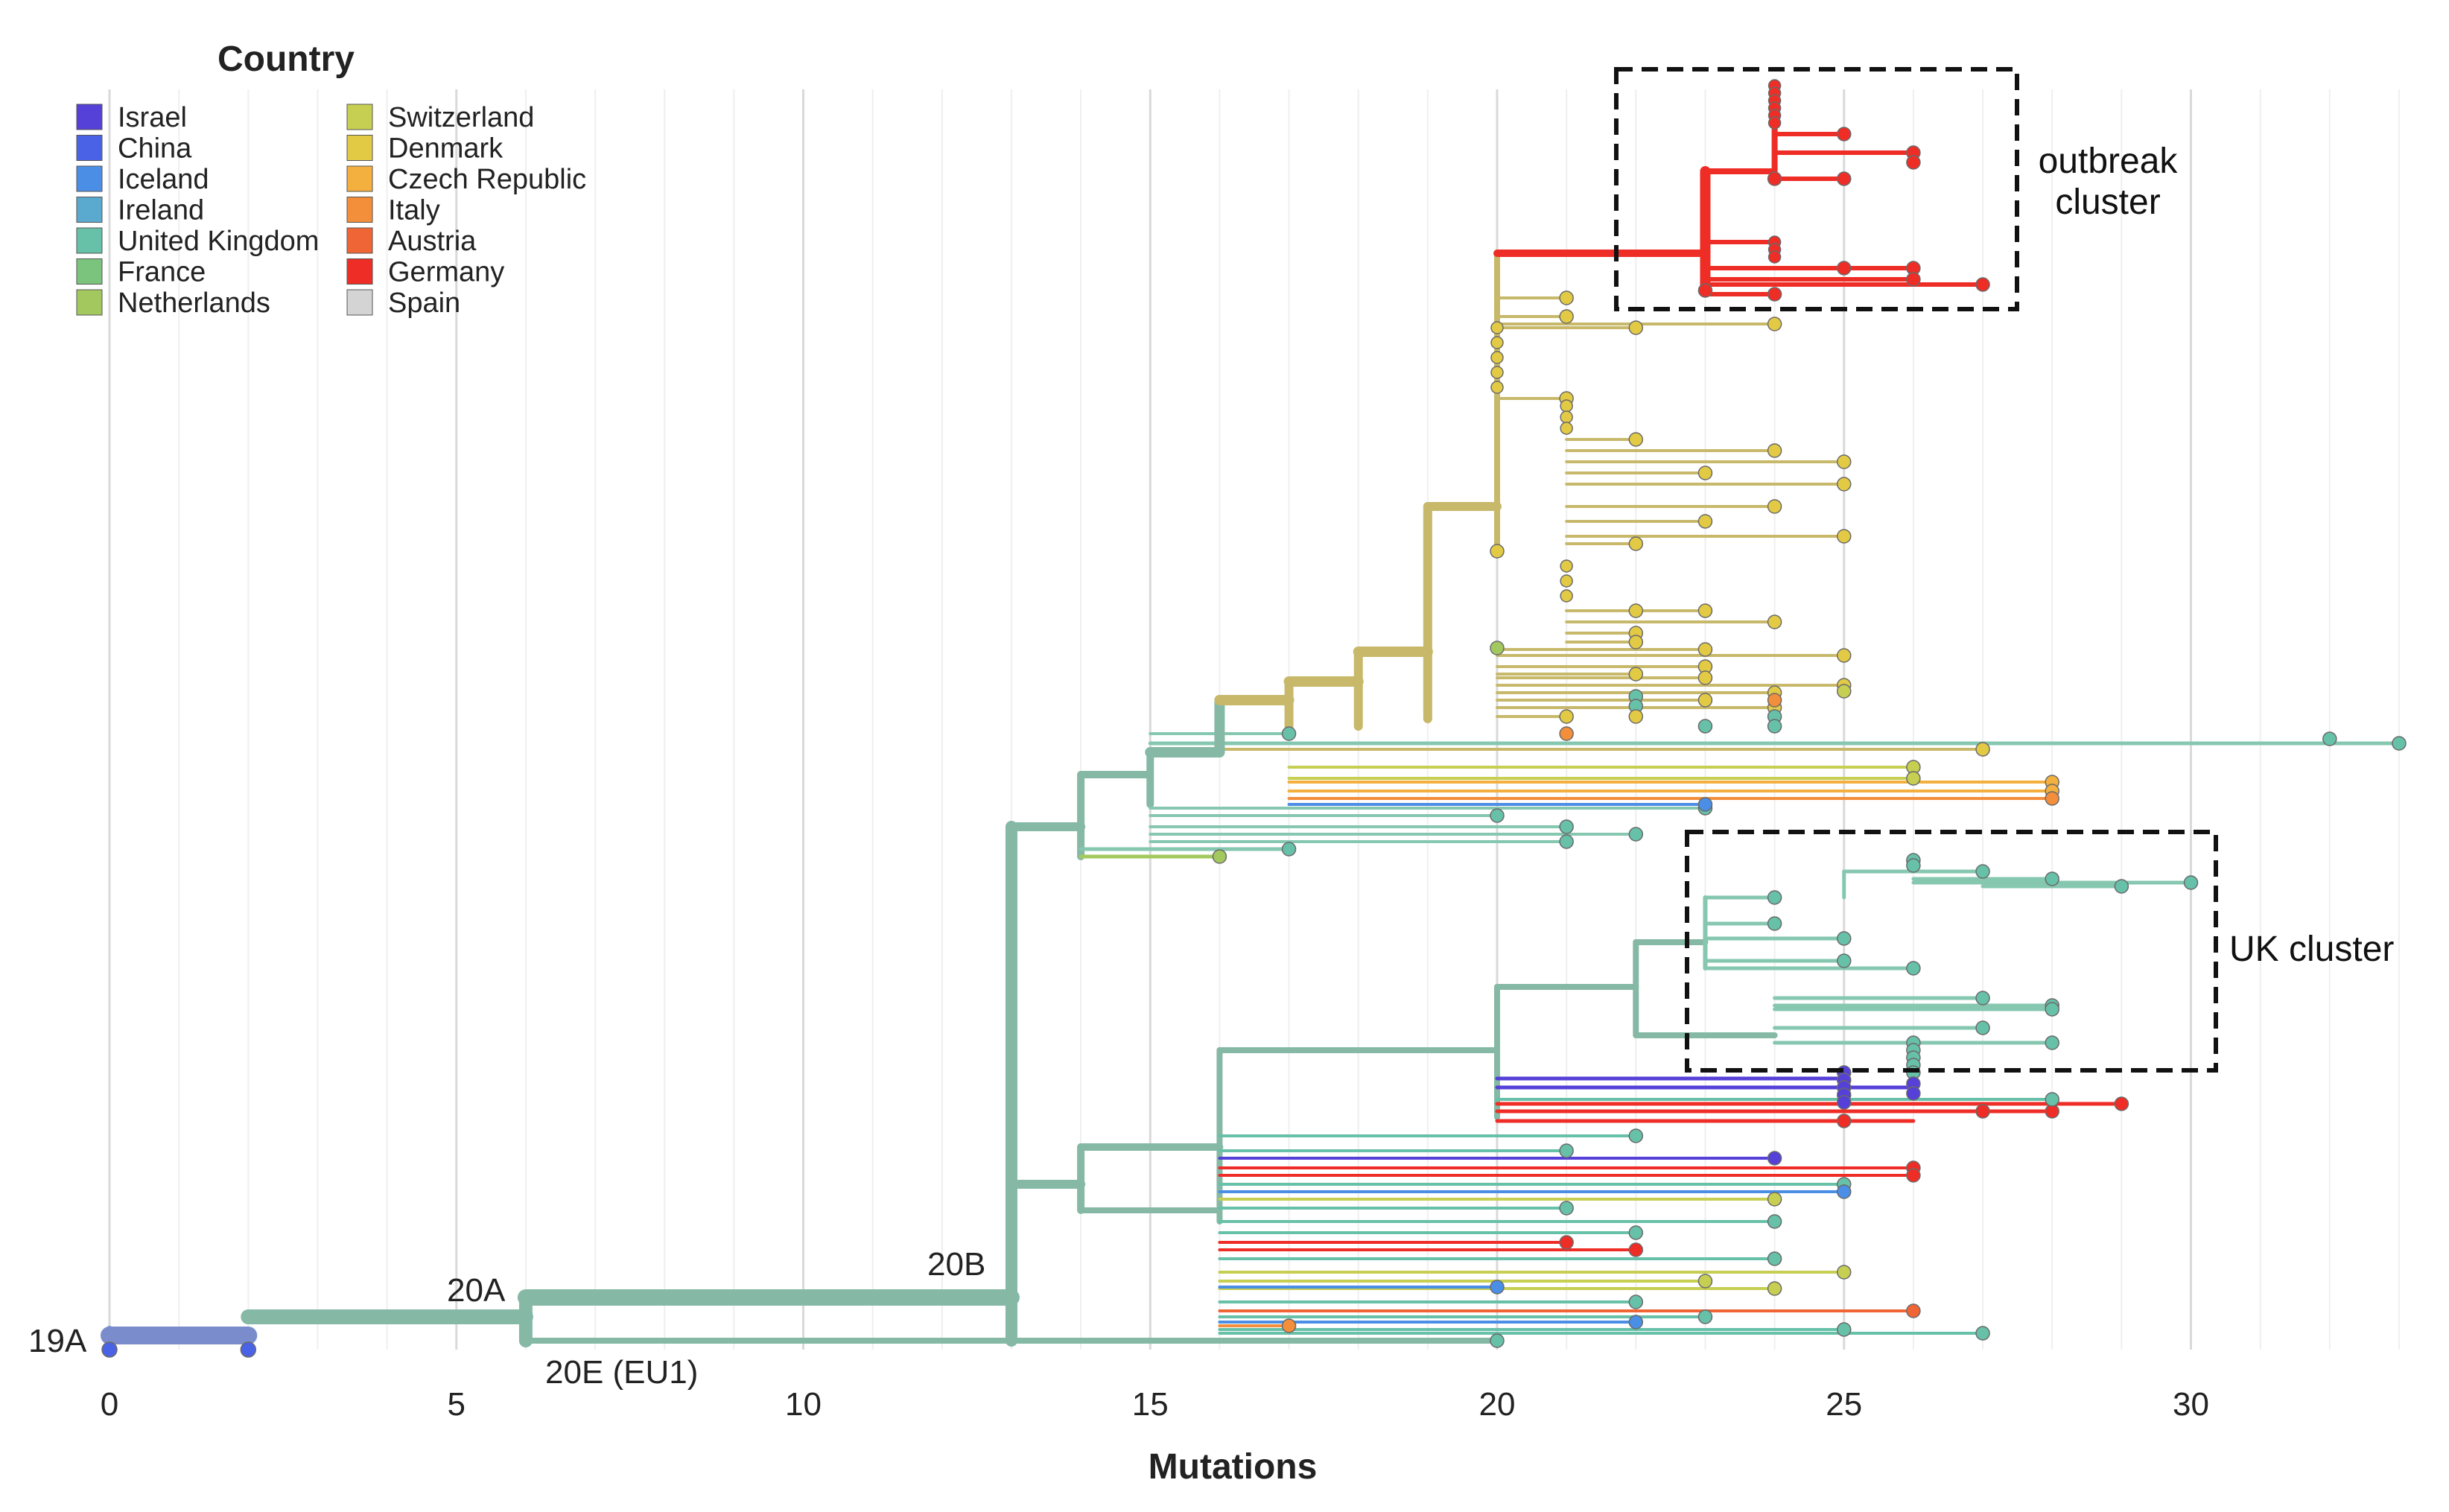  I want to click on outbreak-cluster-box, so click(1816, 189).